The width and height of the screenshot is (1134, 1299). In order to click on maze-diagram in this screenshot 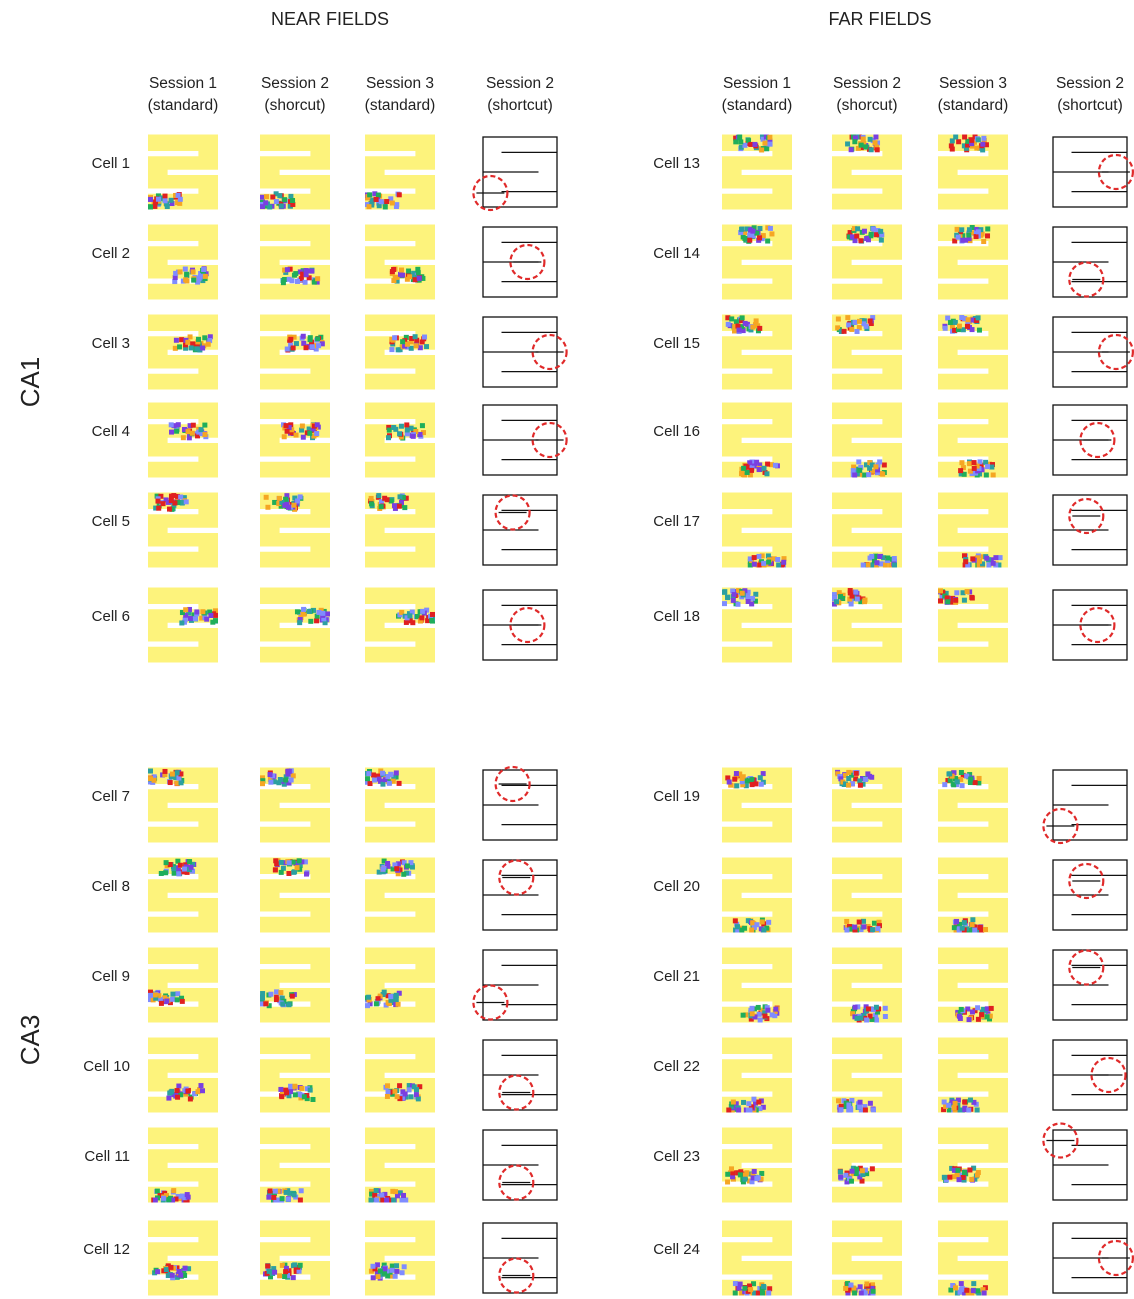, I will do `click(525, 352)`.